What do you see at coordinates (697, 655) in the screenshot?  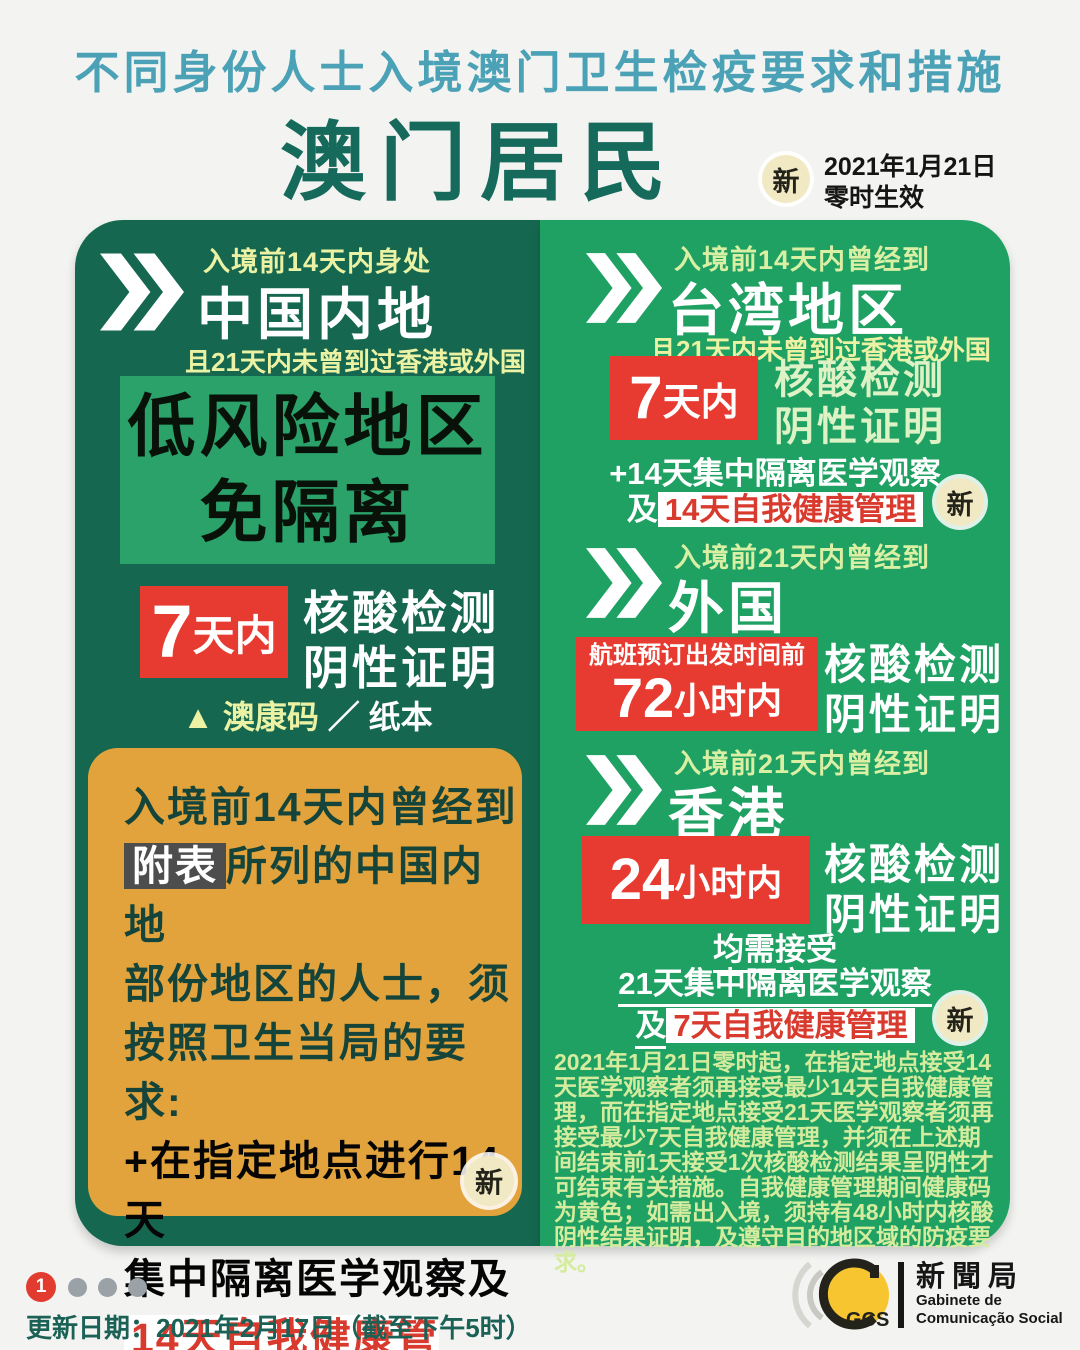 I see `time-condition: 航班预订出发时间前` at bounding box center [697, 655].